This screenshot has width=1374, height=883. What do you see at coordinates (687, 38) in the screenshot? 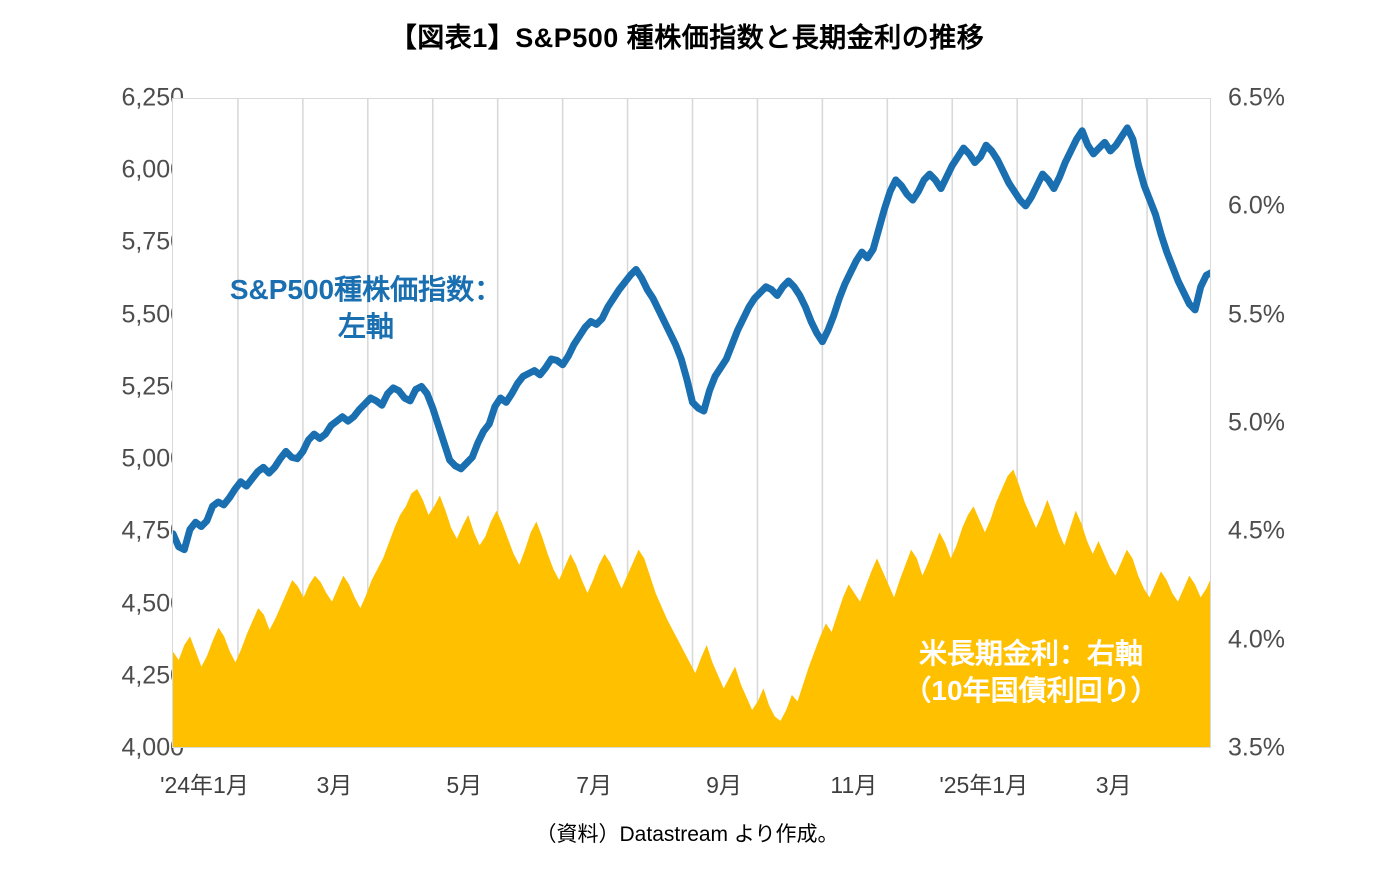
I see `page-title: 【図表1】S&P500 種株価指数と長期金利の推移` at bounding box center [687, 38].